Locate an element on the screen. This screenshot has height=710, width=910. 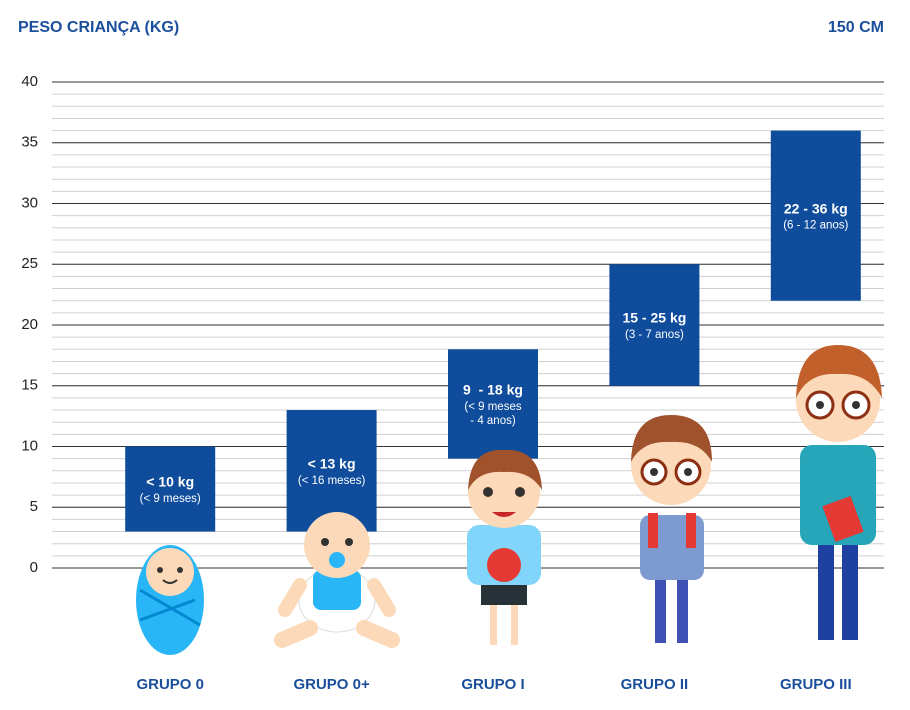
bar-label: < 13 kg is located at coordinates (332, 464).